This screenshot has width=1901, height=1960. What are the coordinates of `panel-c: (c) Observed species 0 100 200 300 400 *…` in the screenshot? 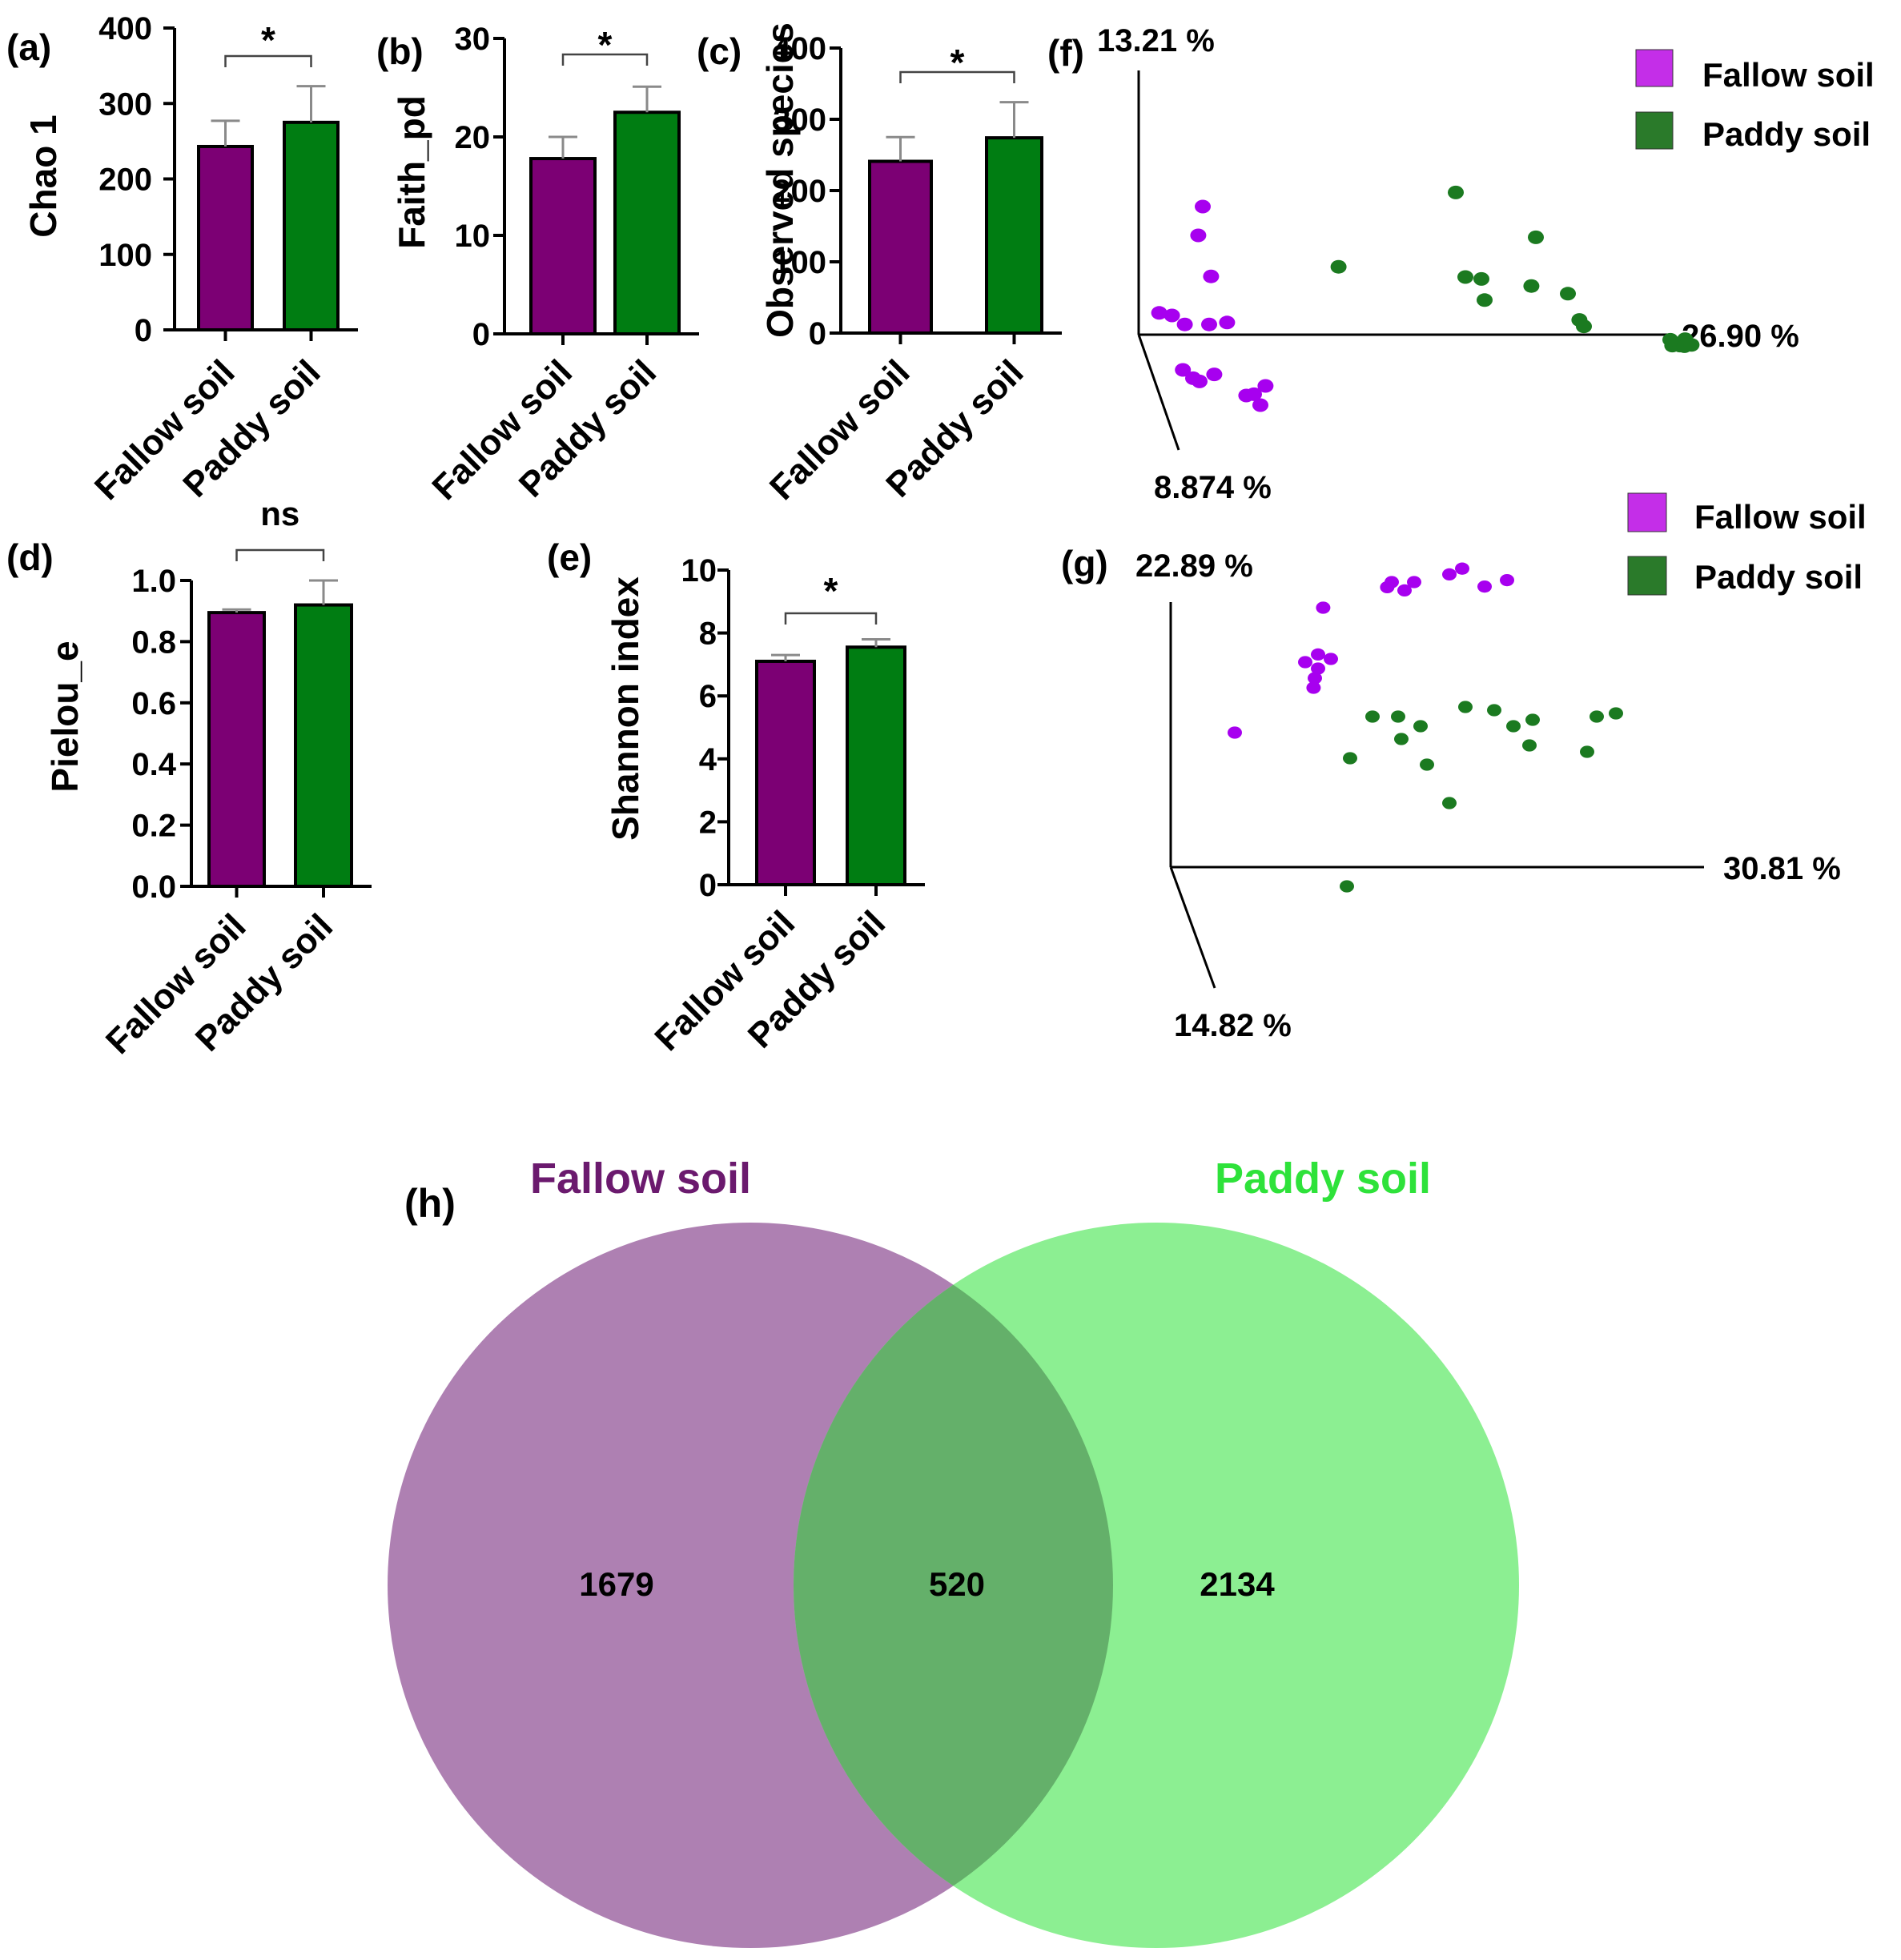 It's located at (879, 265).